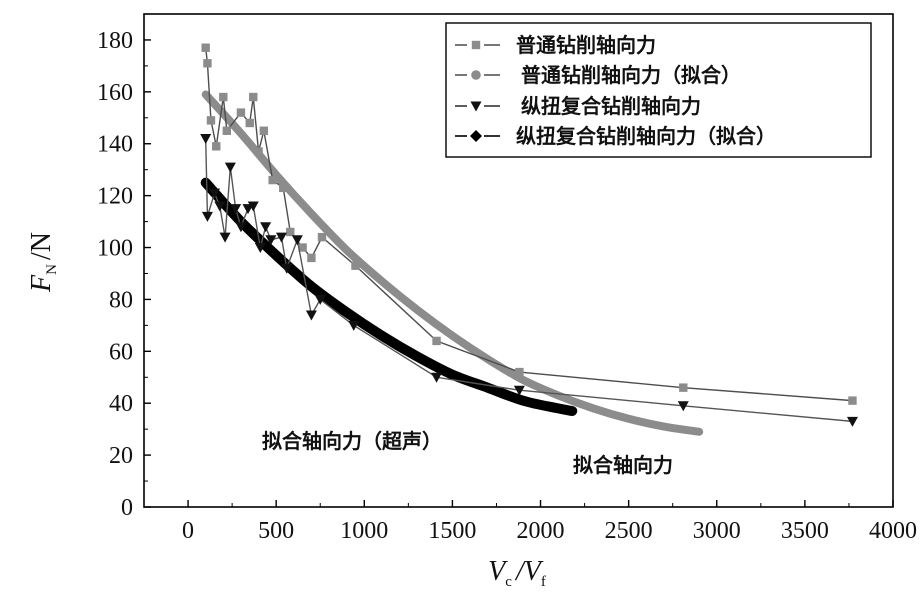  Describe the element at coordinates (121, 456) in the screenshot. I see `y-tick-label: 20` at that location.